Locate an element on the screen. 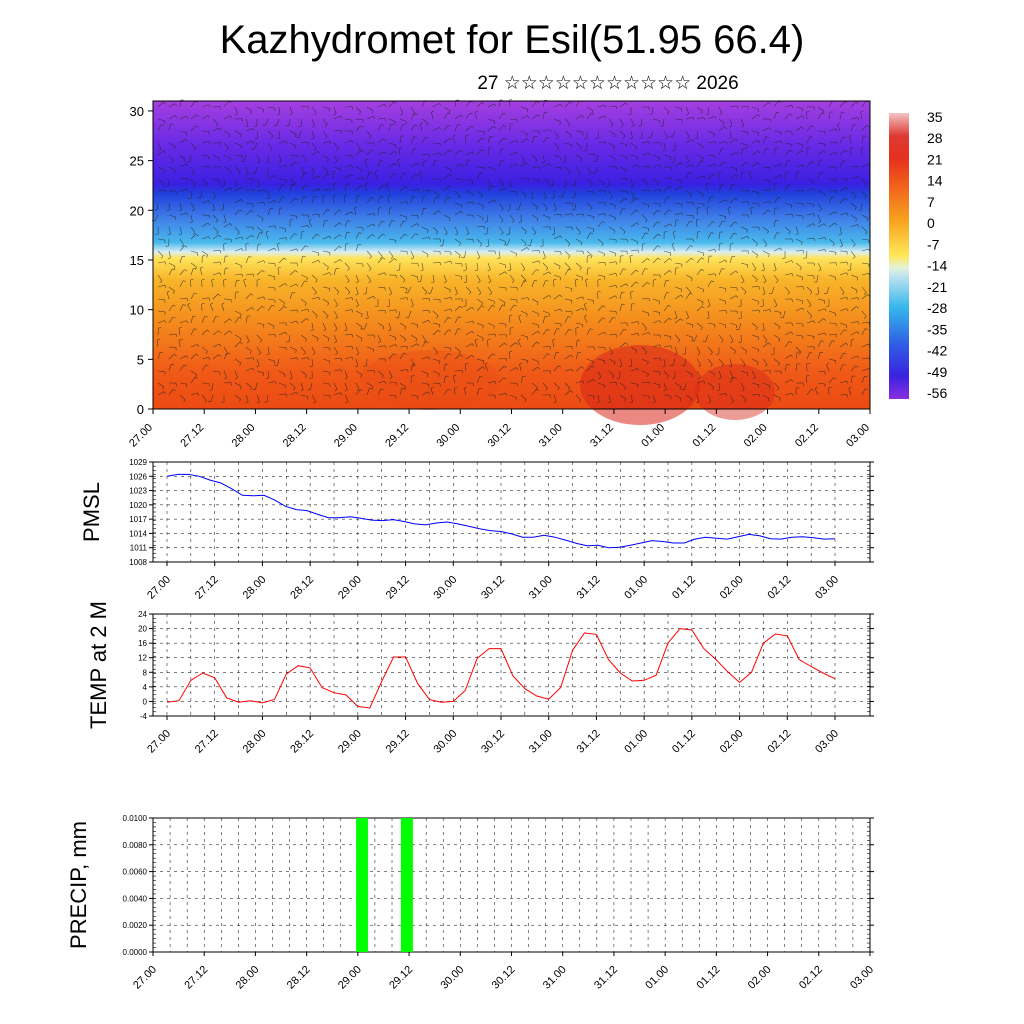  x-tick-label: 02.00 is located at coordinates (760, 978).